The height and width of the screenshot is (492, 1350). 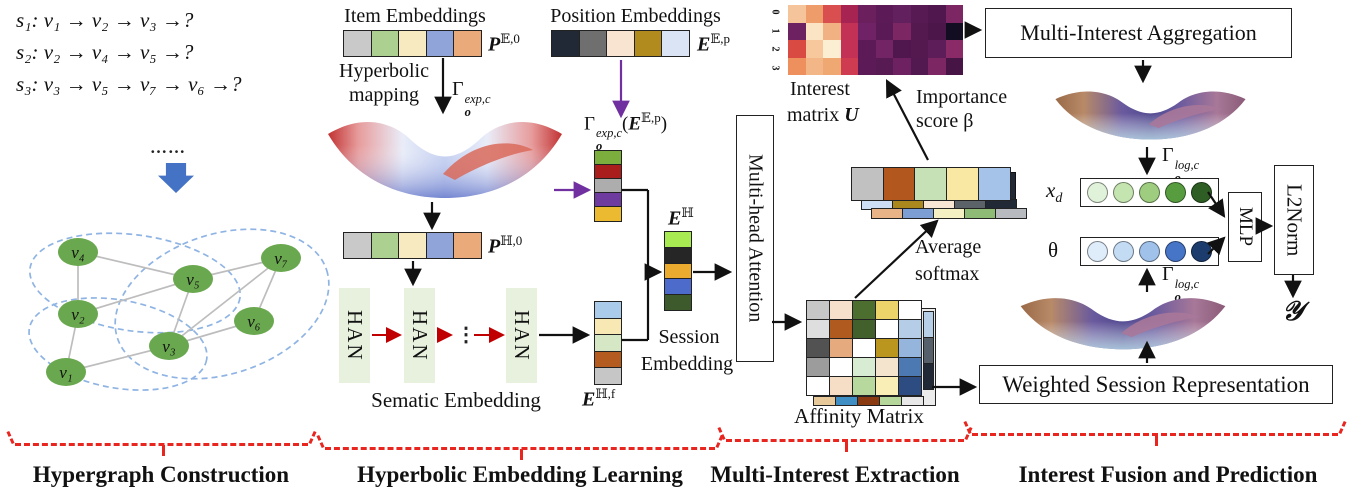 What do you see at coordinates (254, 321) in the screenshot?
I see `graph-node-label: v₆` at bounding box center [254, 321].